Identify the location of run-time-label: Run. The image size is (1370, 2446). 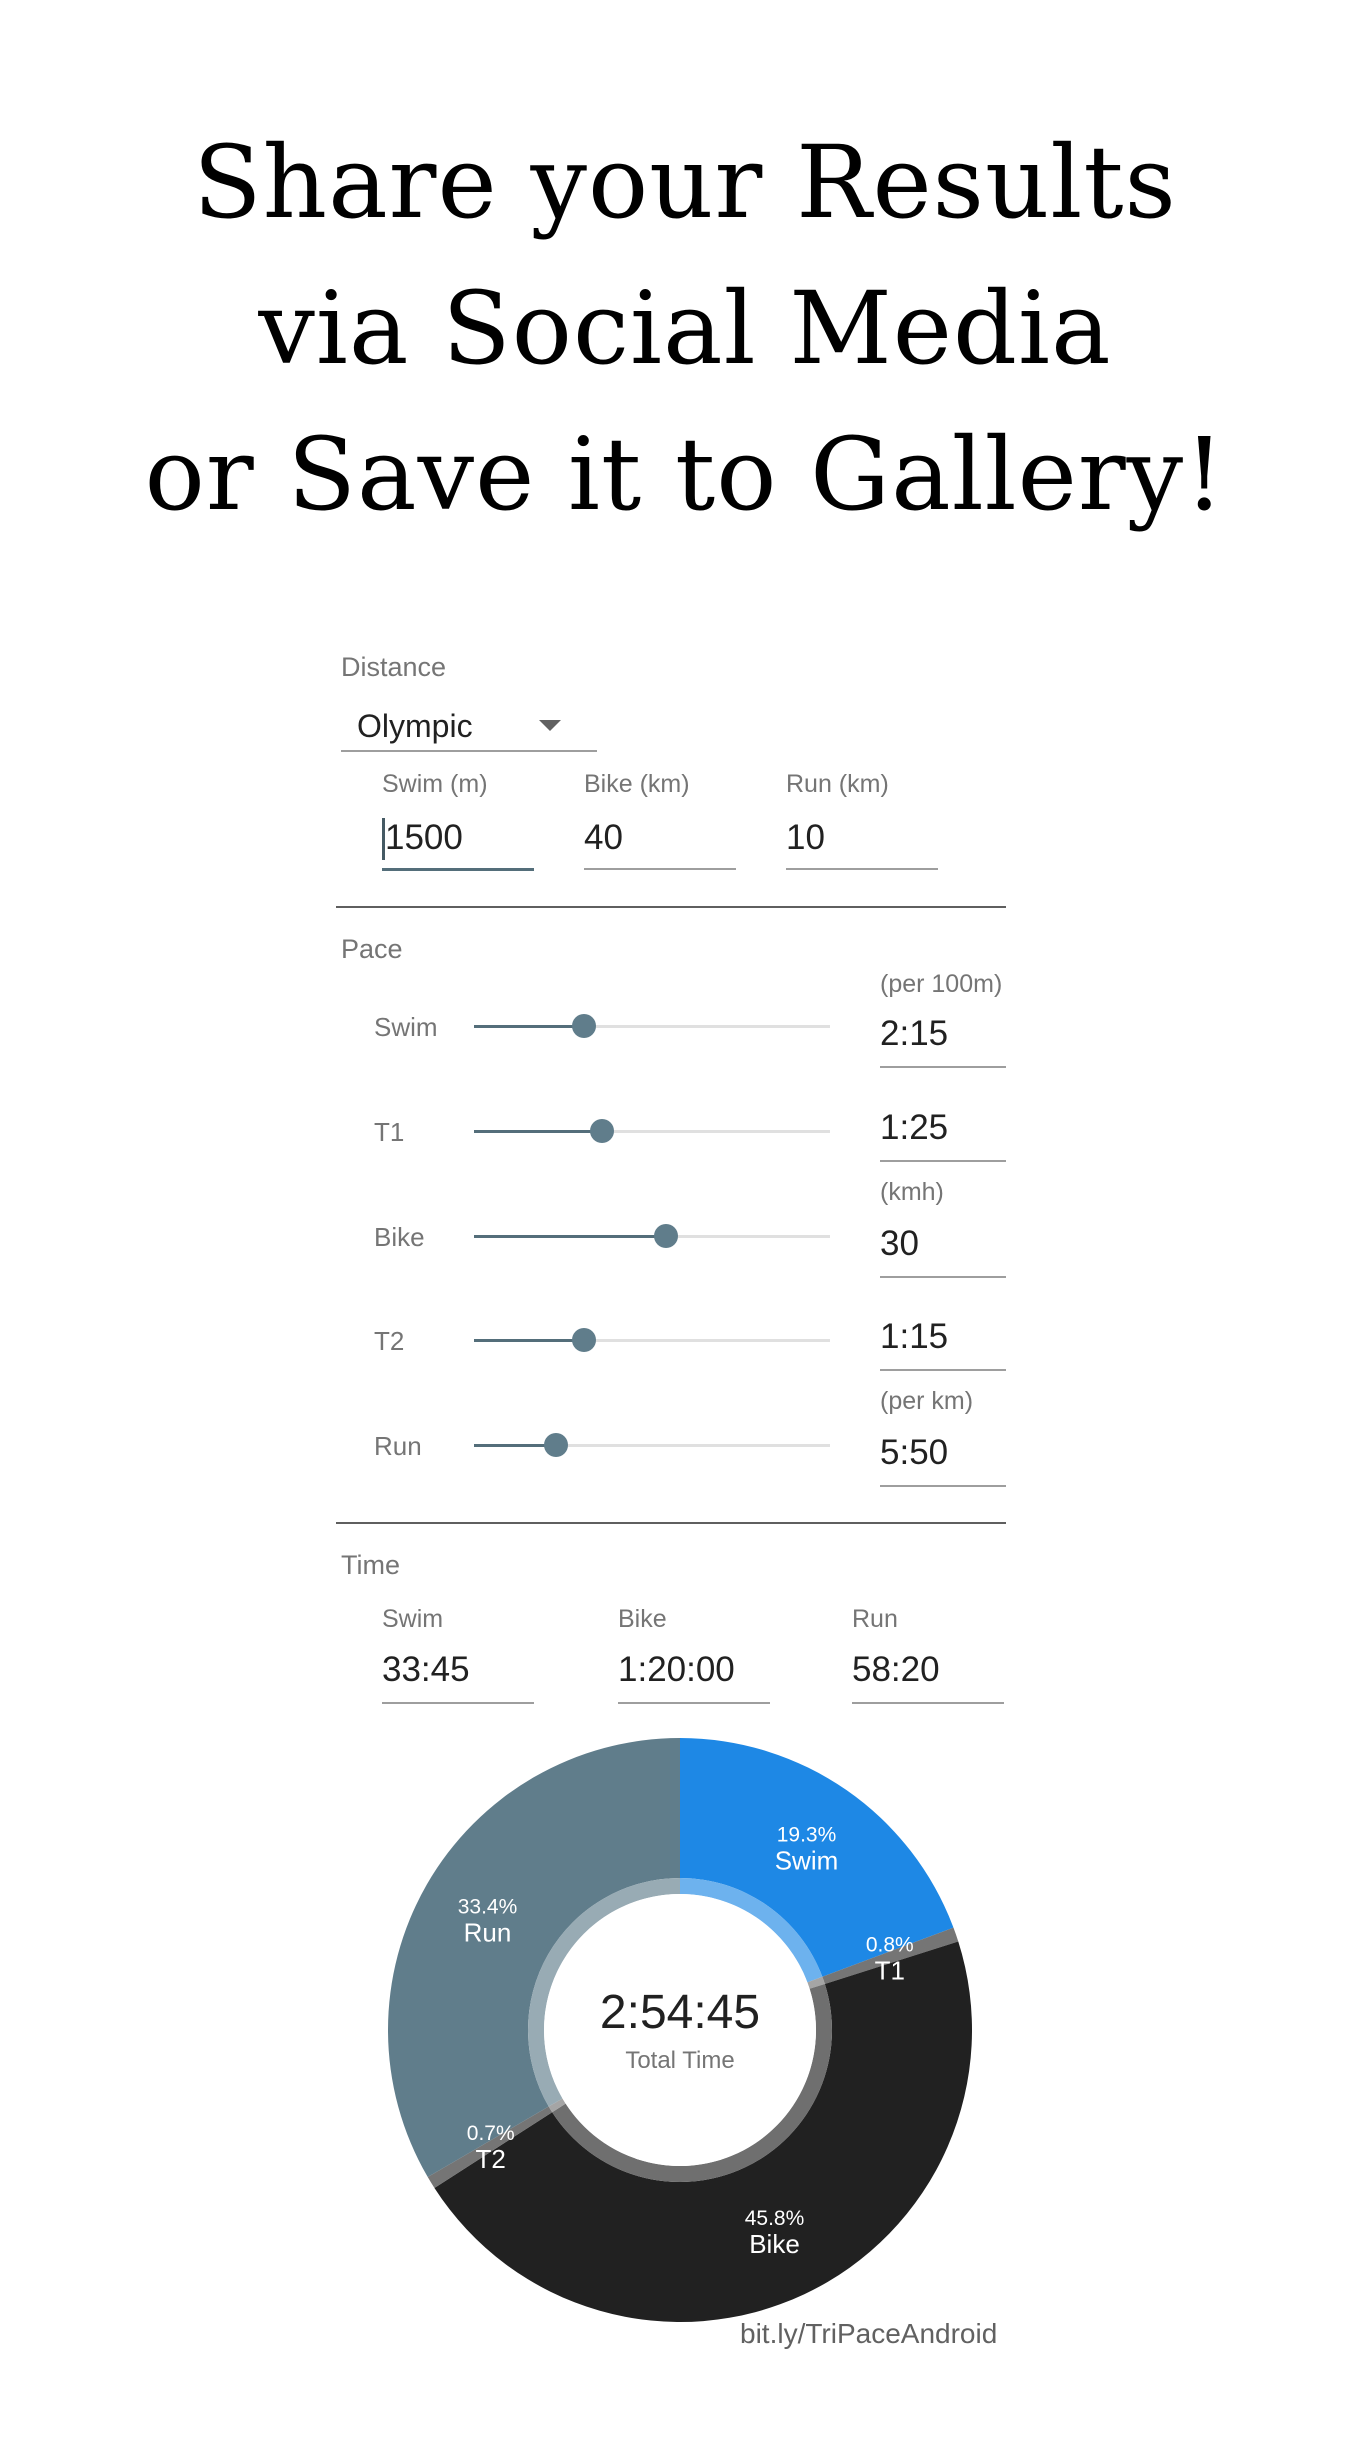
(875, 1619).